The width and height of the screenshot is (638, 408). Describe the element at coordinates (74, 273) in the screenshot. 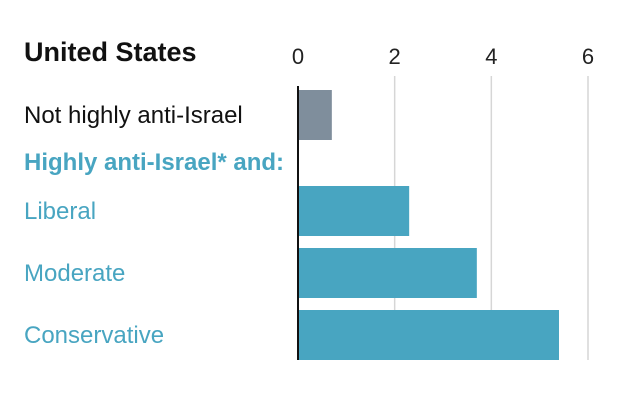

I see `category-label: Moderate` at that location.